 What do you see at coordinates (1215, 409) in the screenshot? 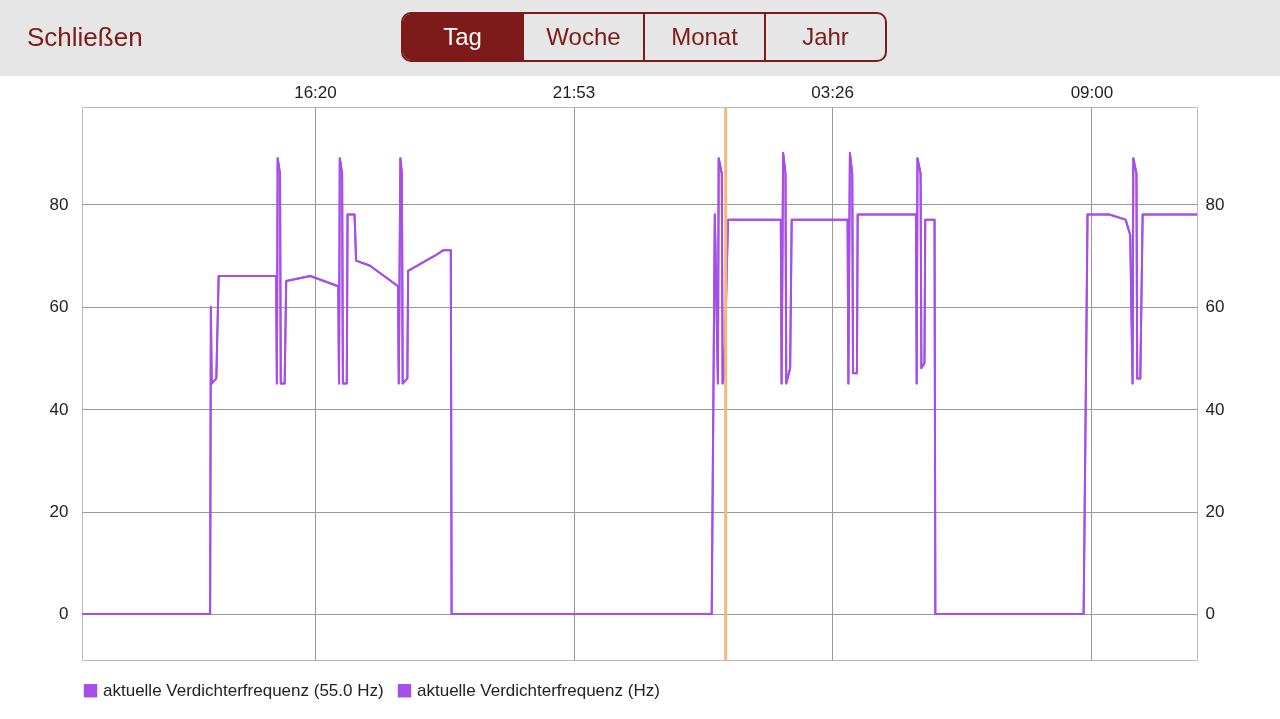
I see `y2-tick-label: 40` at bounding box center [1215, 409].